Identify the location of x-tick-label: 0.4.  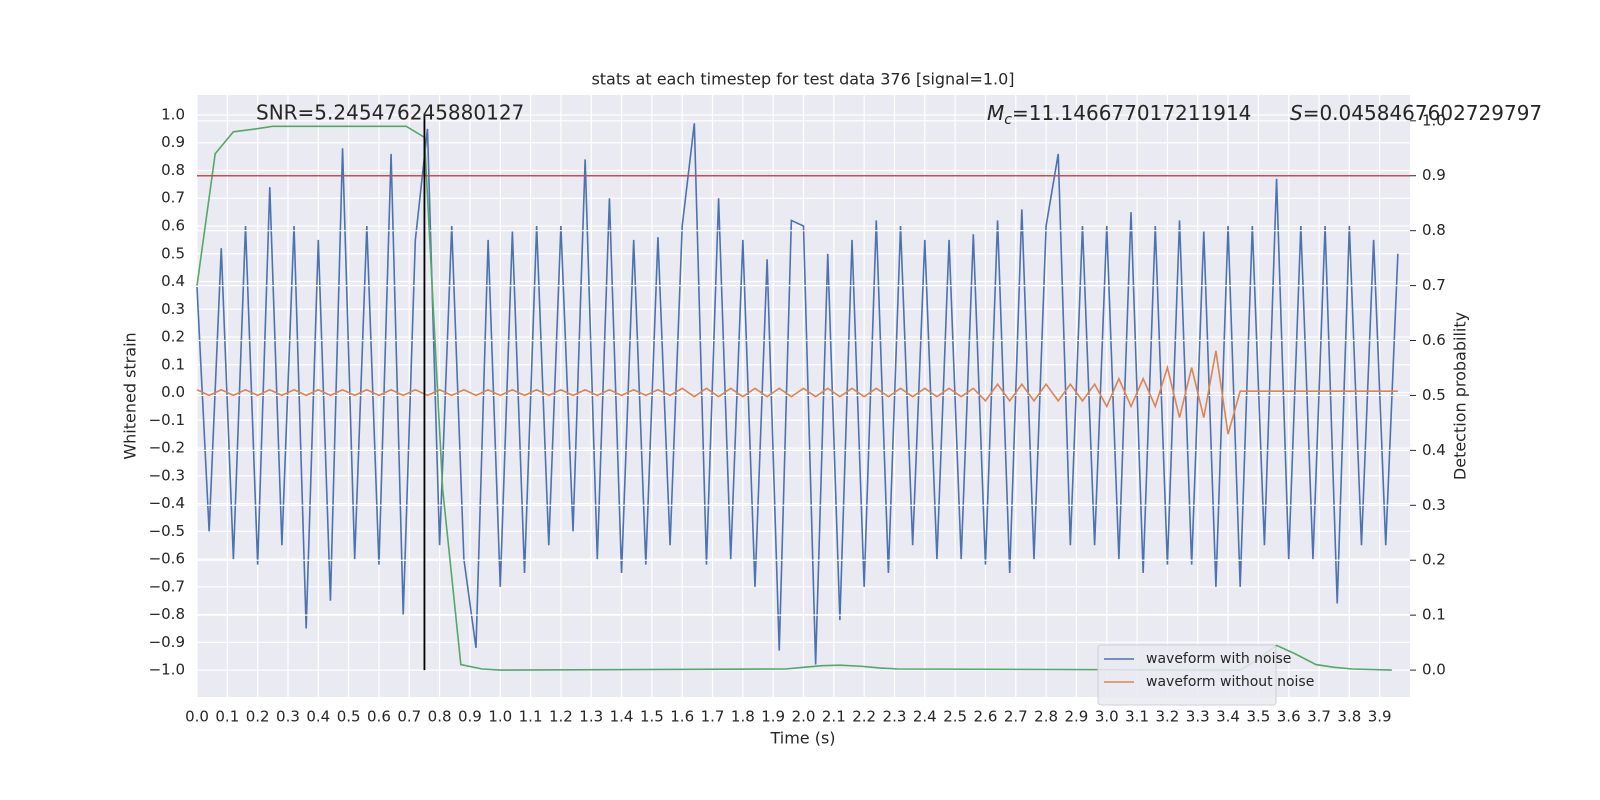
(318, 717).